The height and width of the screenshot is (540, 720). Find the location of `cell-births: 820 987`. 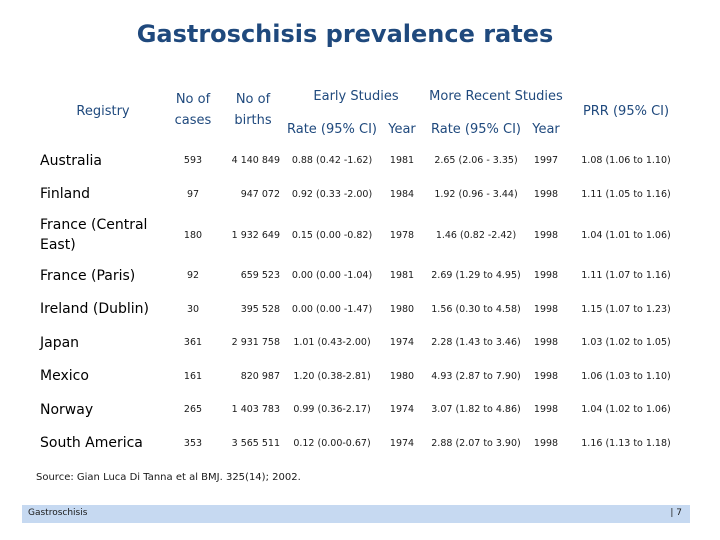

cell-births: 820 987 is located at coordinates (260, 376).